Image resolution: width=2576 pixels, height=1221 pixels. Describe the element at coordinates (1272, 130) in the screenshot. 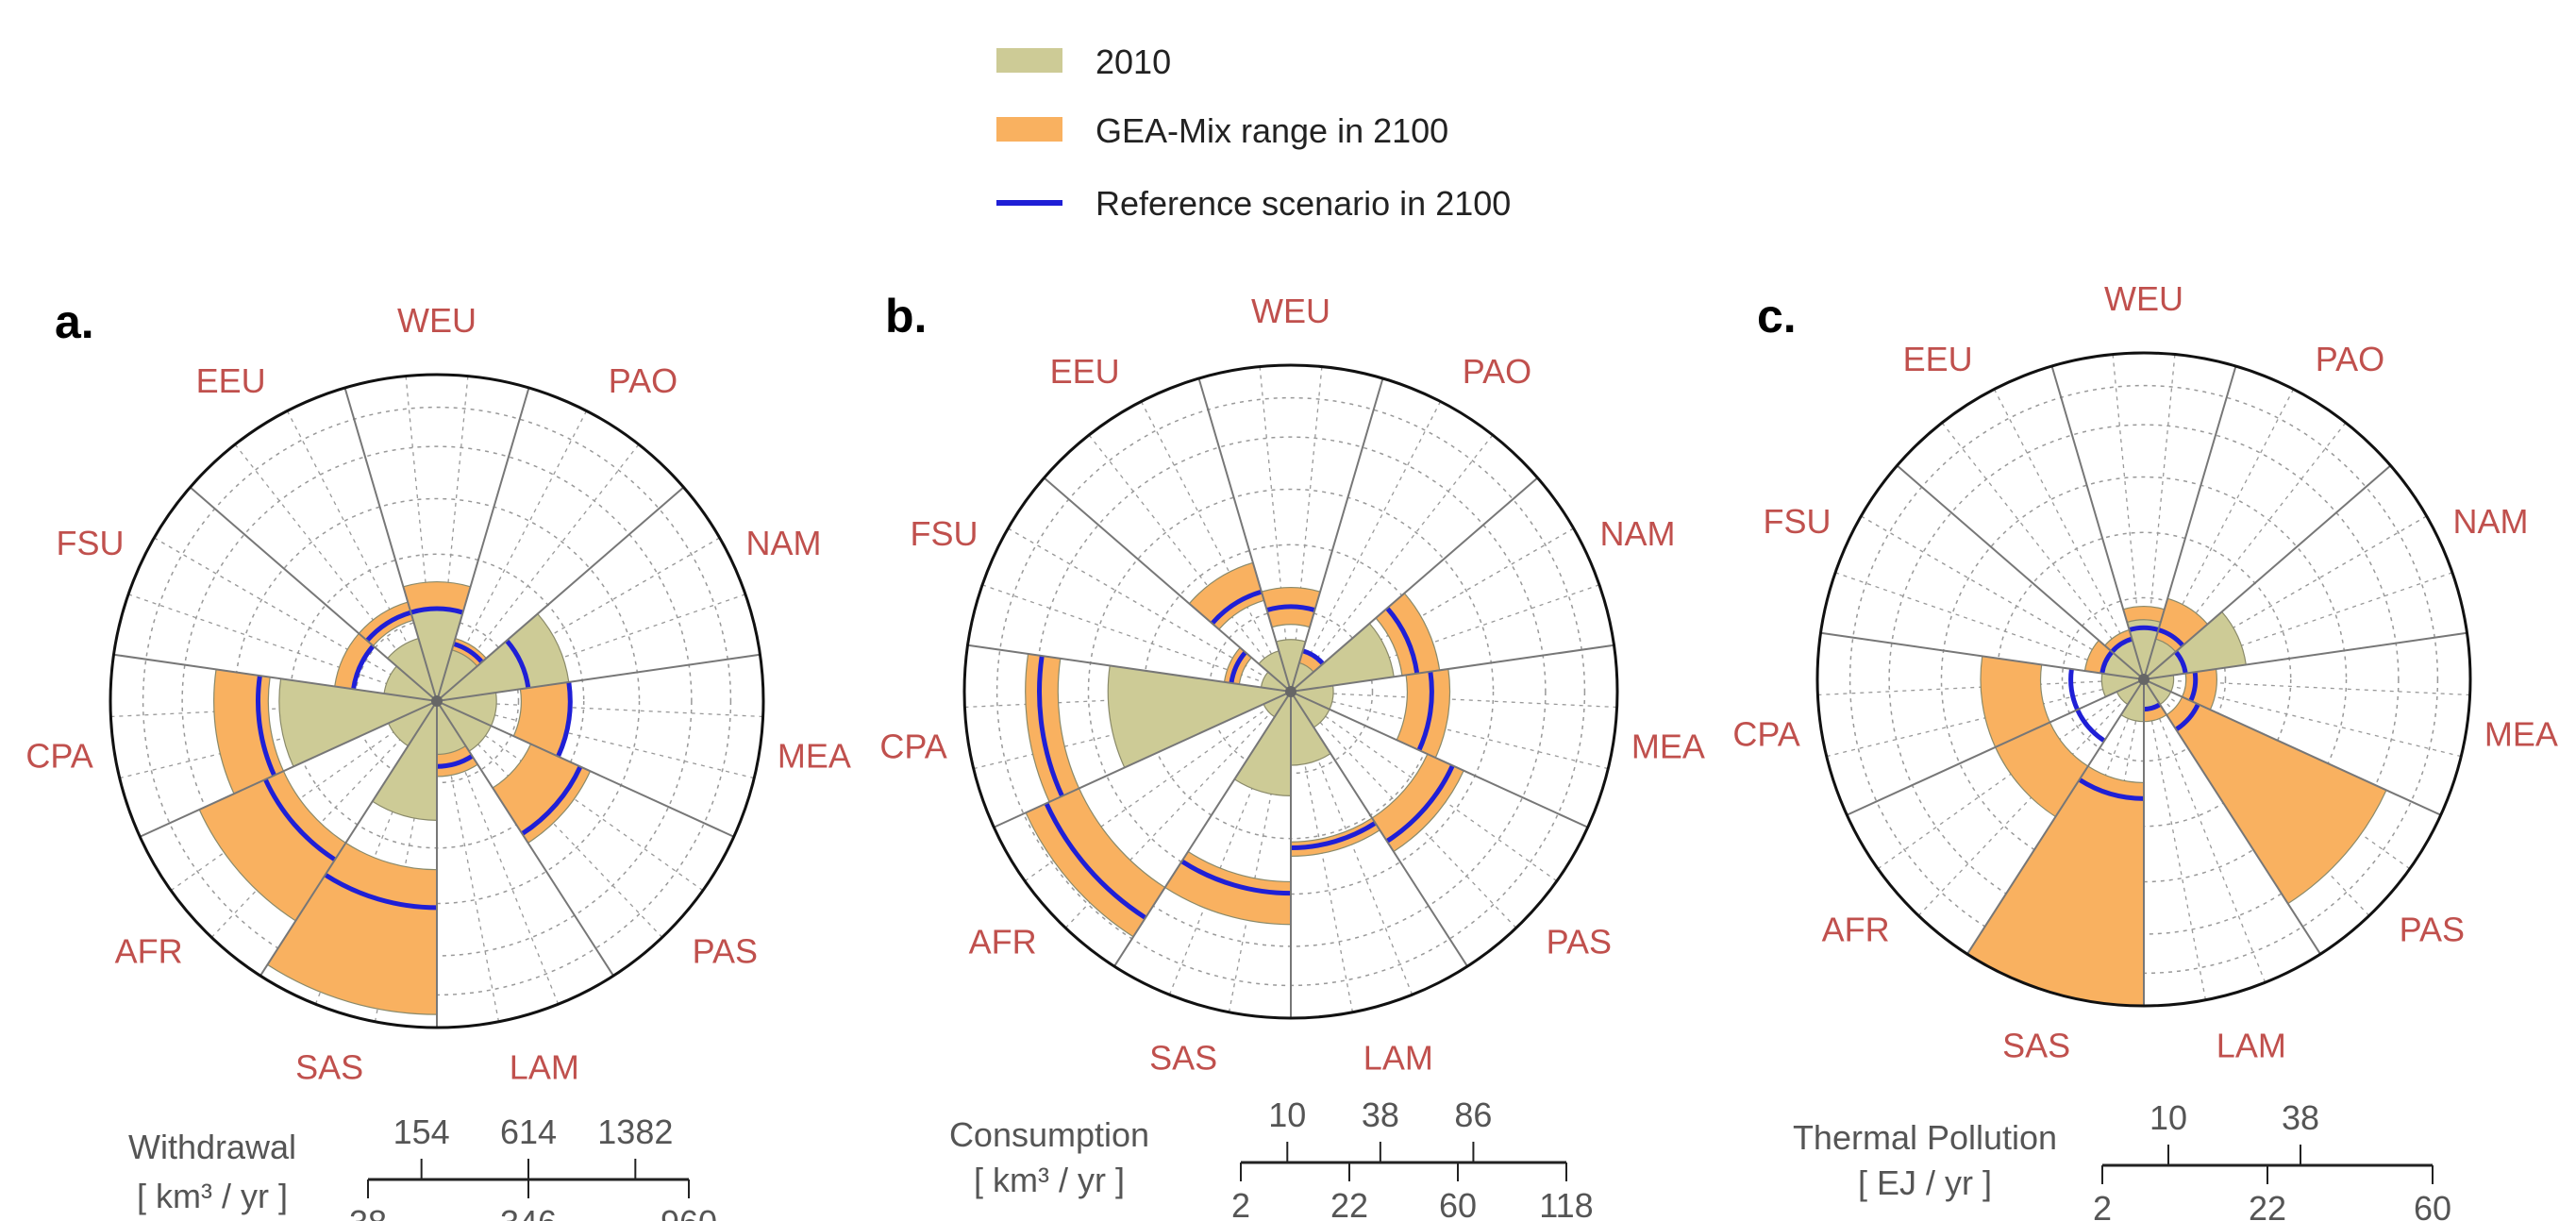

I see `legend-label-1: GEA-Mix range in 2100` at that location.